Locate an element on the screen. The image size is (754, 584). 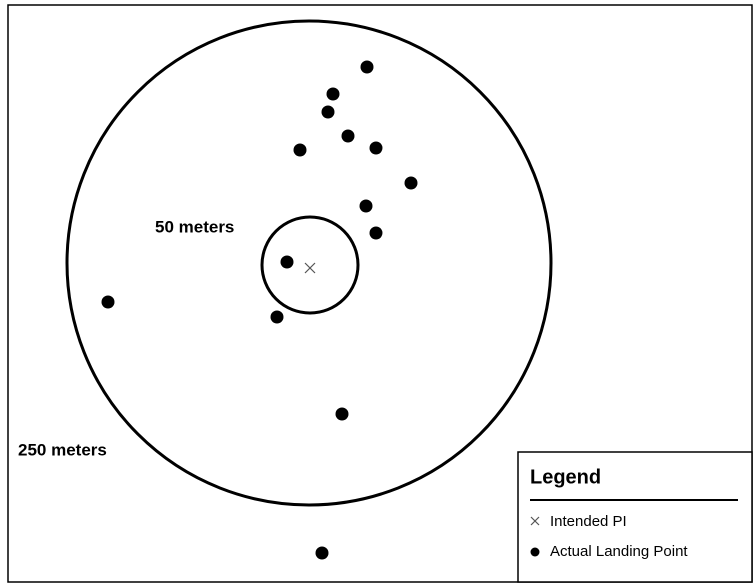
legend-x-icon is located at coordinates (535, 521).